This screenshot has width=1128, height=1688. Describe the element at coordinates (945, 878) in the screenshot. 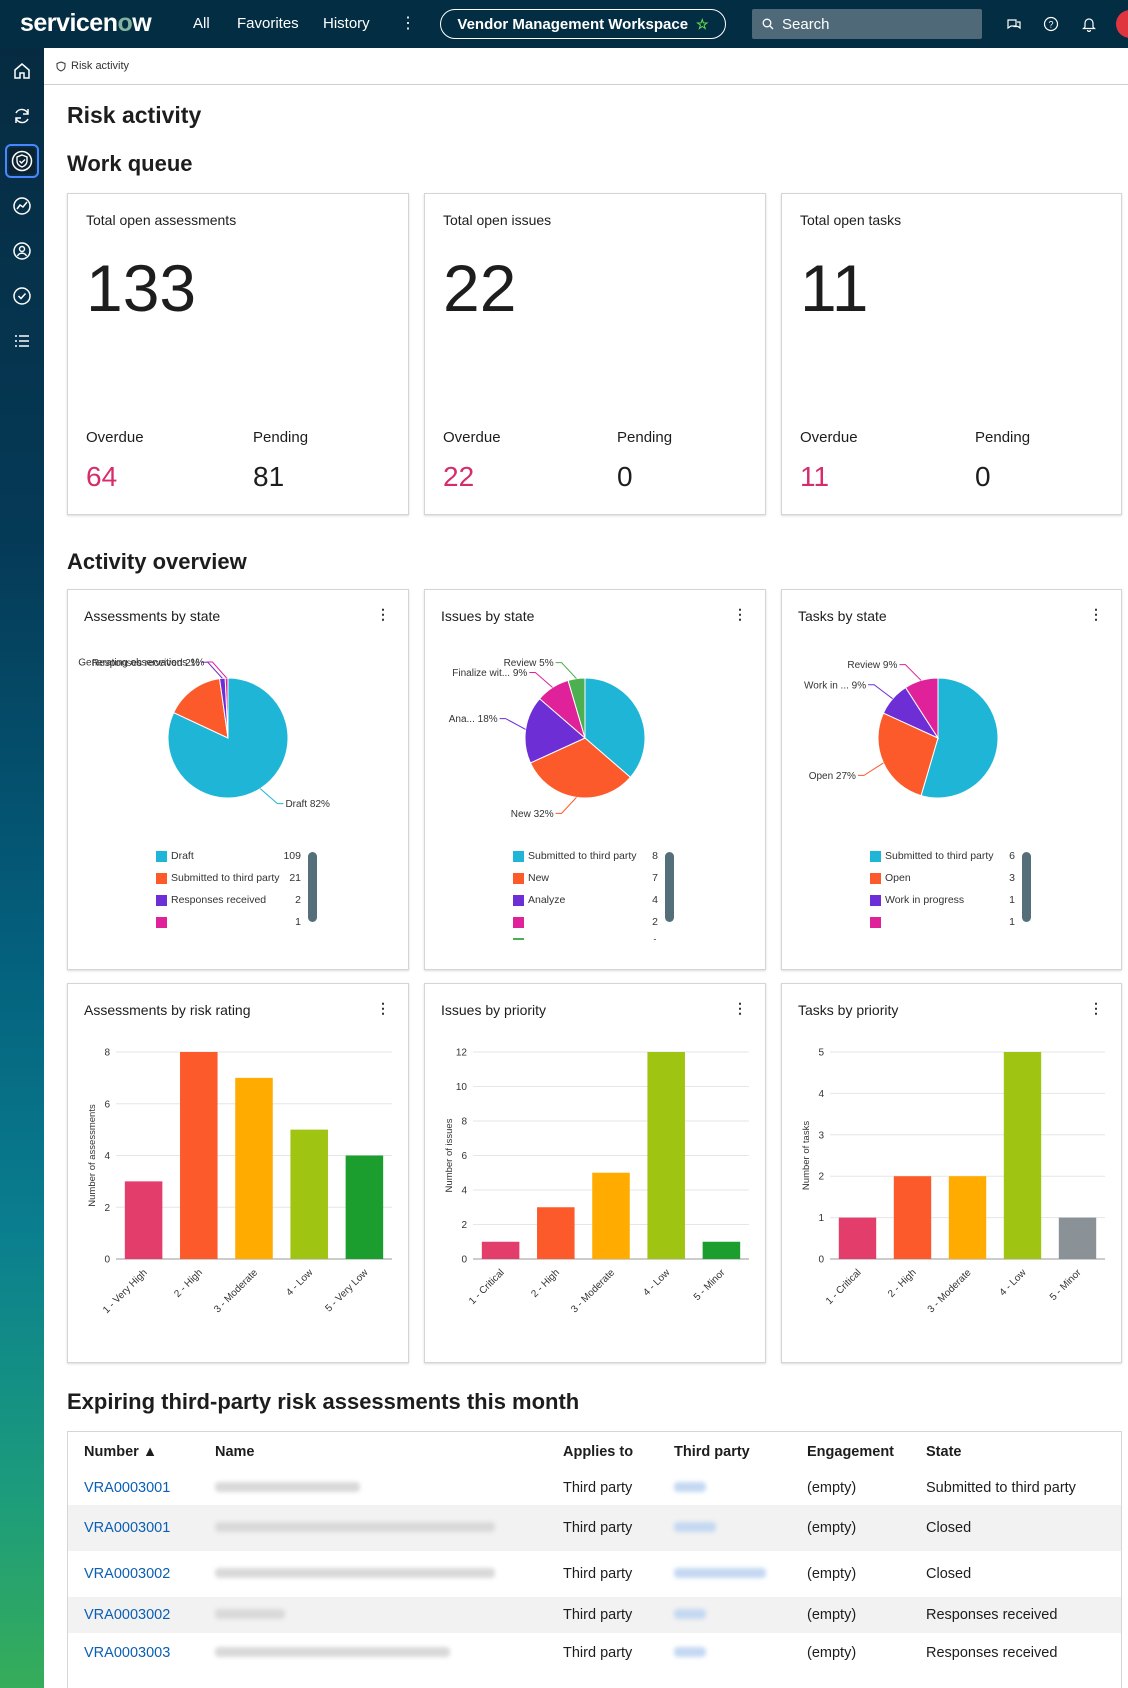

I see `legend-item: Open 3` at that location.